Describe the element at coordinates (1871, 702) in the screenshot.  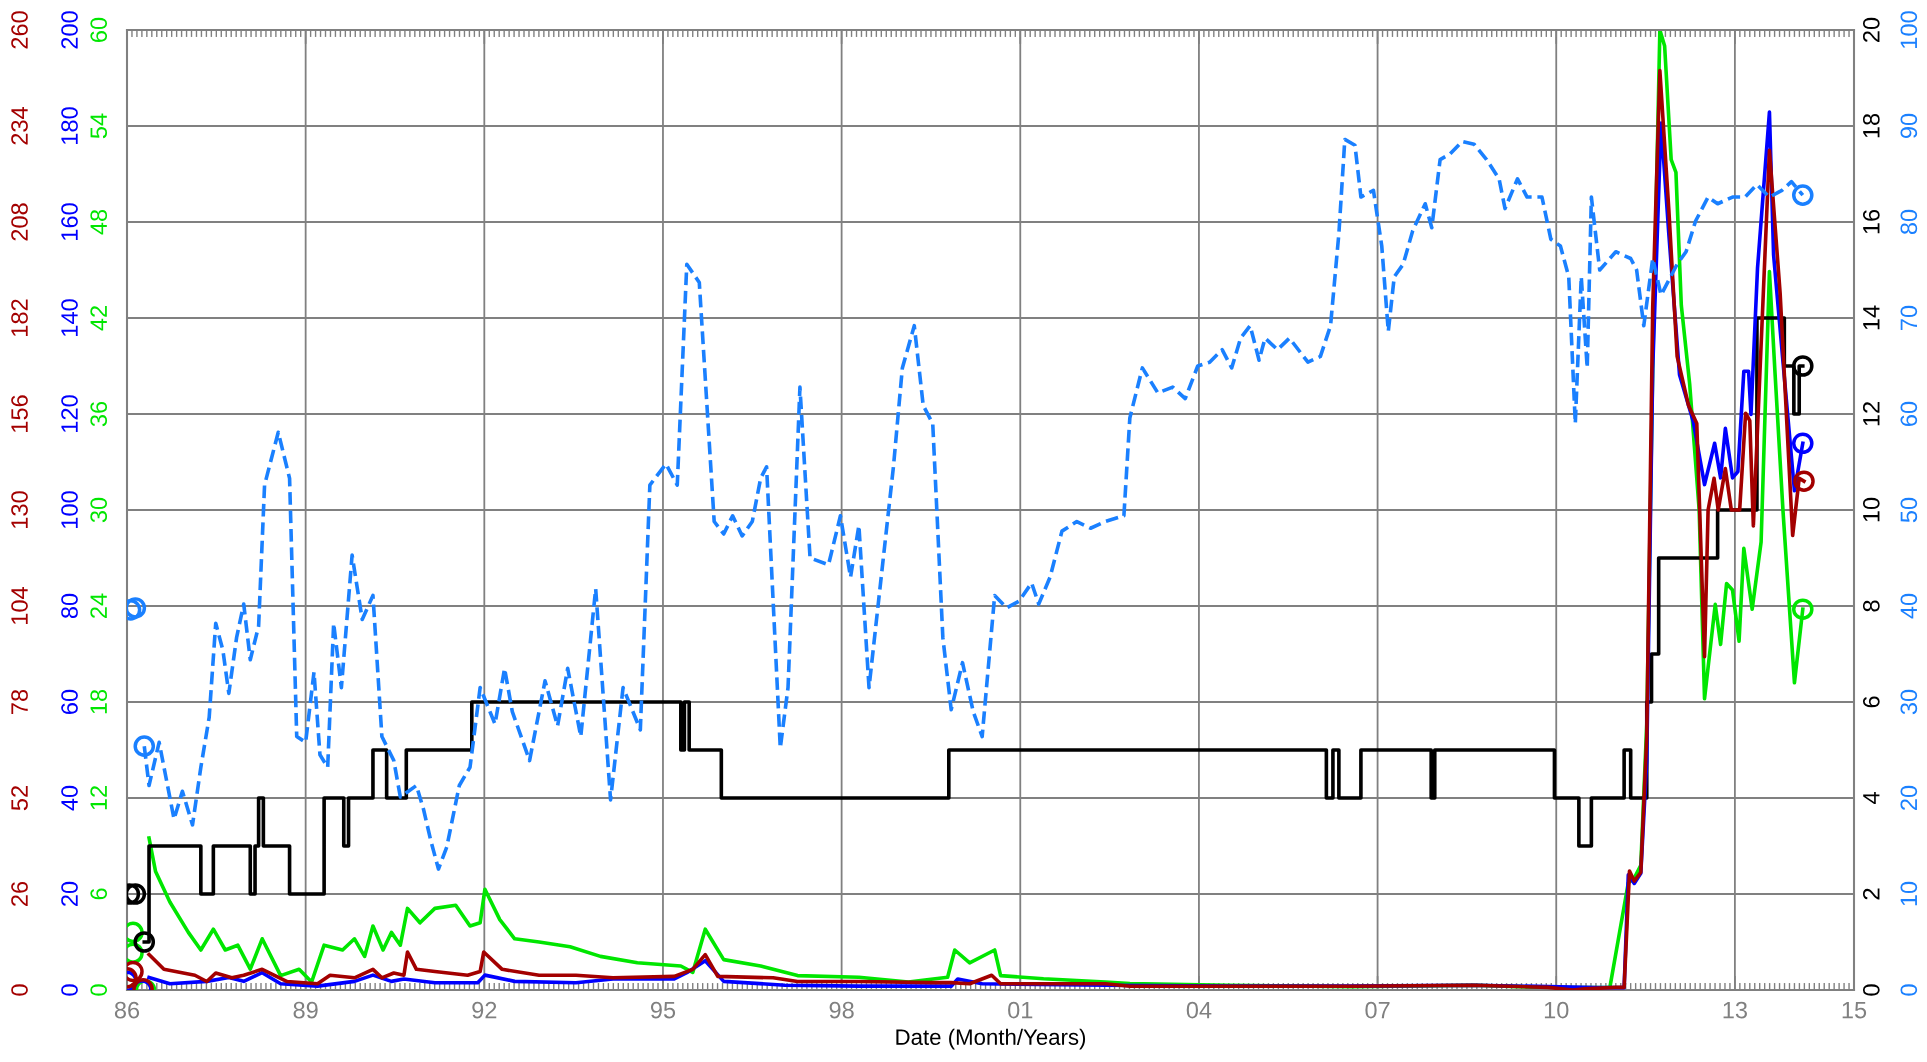
I see `y2-tick-label: 6` at that location.